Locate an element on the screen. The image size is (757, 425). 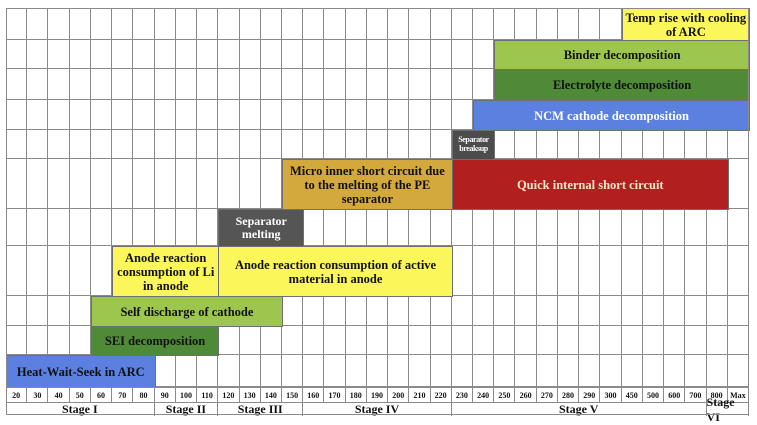
axis-tick-label: 270 is located at coordinates (547, 394).